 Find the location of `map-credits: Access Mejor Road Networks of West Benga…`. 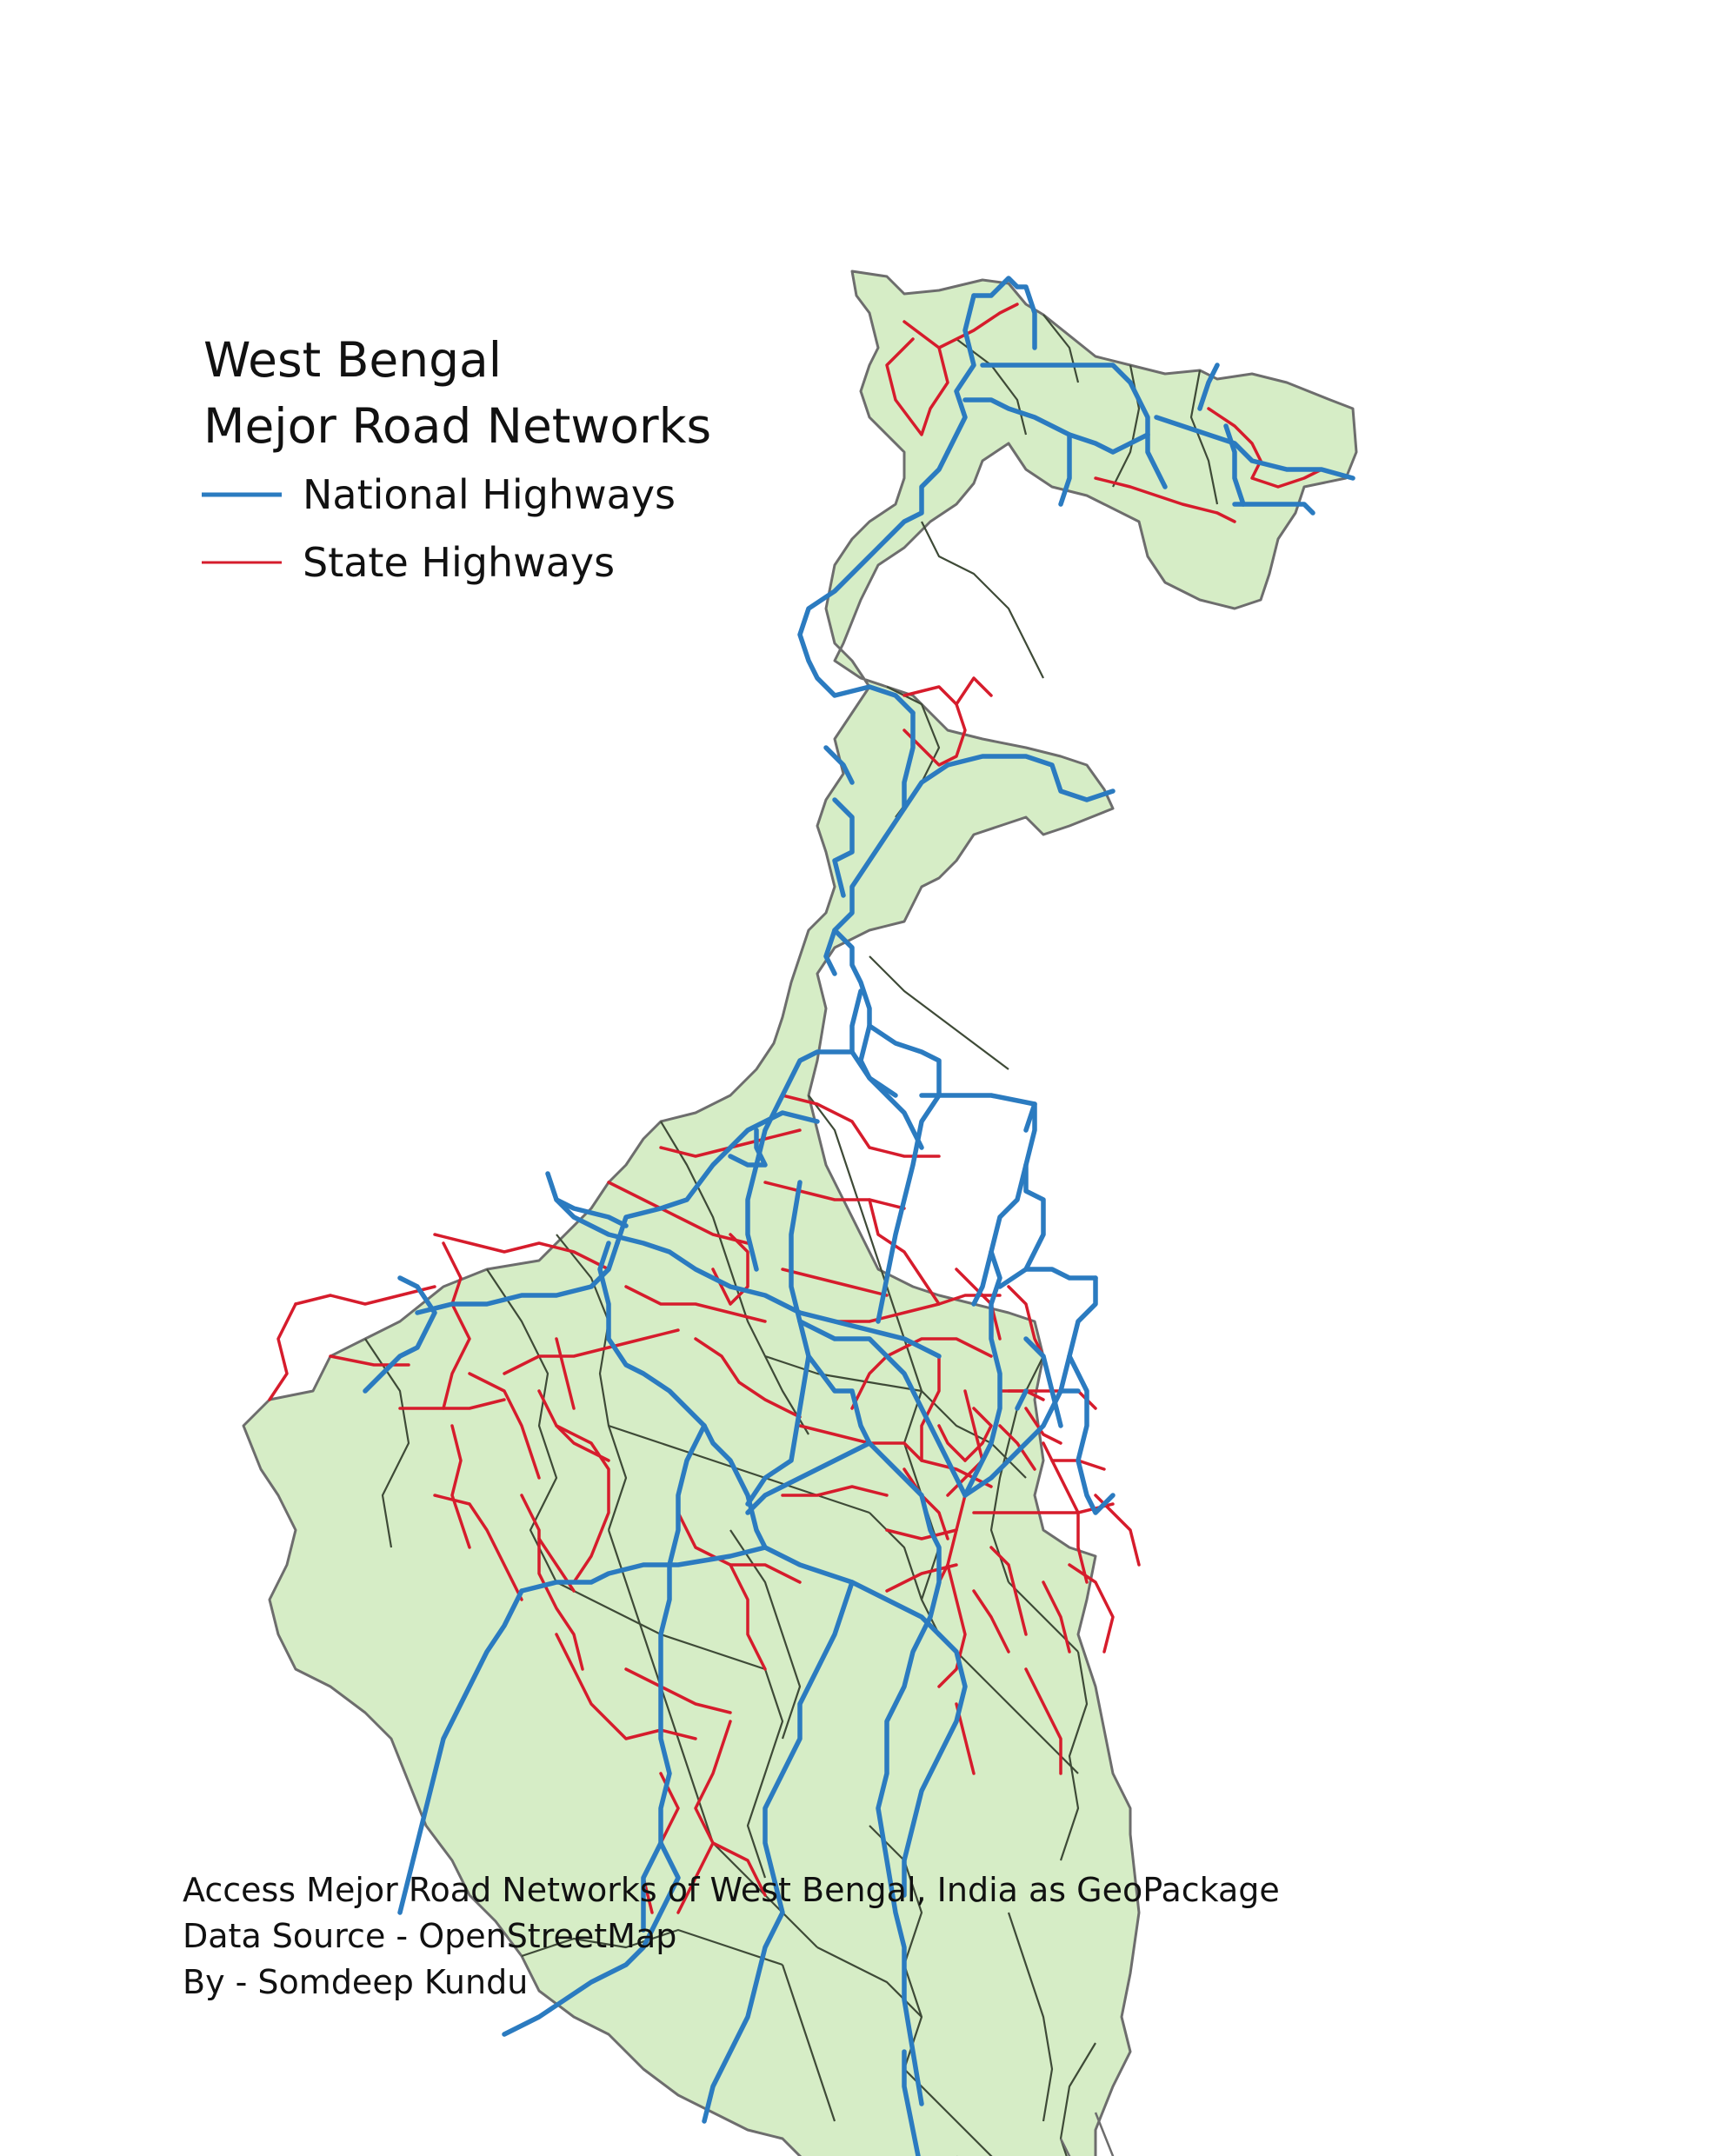

map-credits: Access Mejor Road Networks of West Benga… is located at coordinates (731, 1936).